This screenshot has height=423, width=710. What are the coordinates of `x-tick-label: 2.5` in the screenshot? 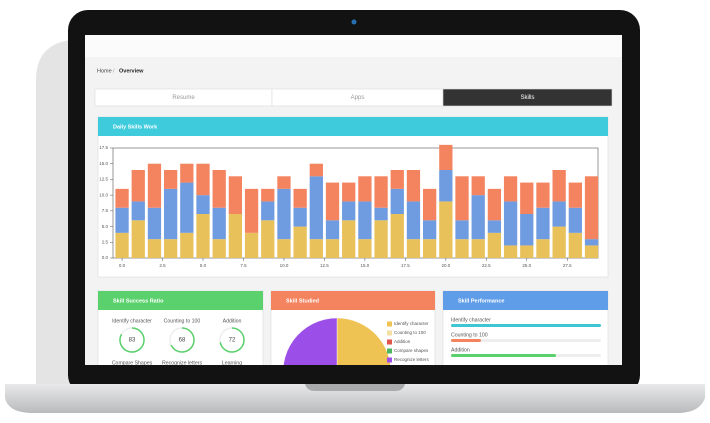 It's located at (162, 265).